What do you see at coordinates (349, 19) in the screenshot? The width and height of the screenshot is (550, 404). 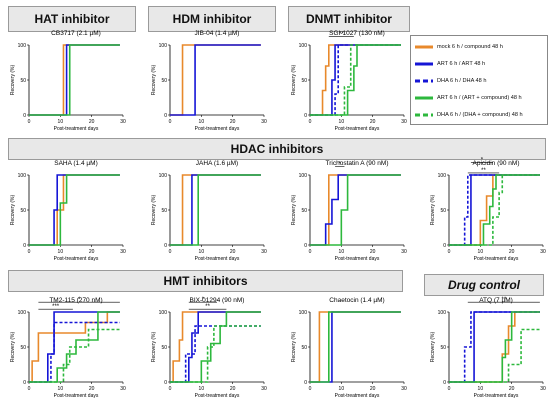 I see `section-header-dnmt: DNMT inhibitor` at bounding box center [349, 19].